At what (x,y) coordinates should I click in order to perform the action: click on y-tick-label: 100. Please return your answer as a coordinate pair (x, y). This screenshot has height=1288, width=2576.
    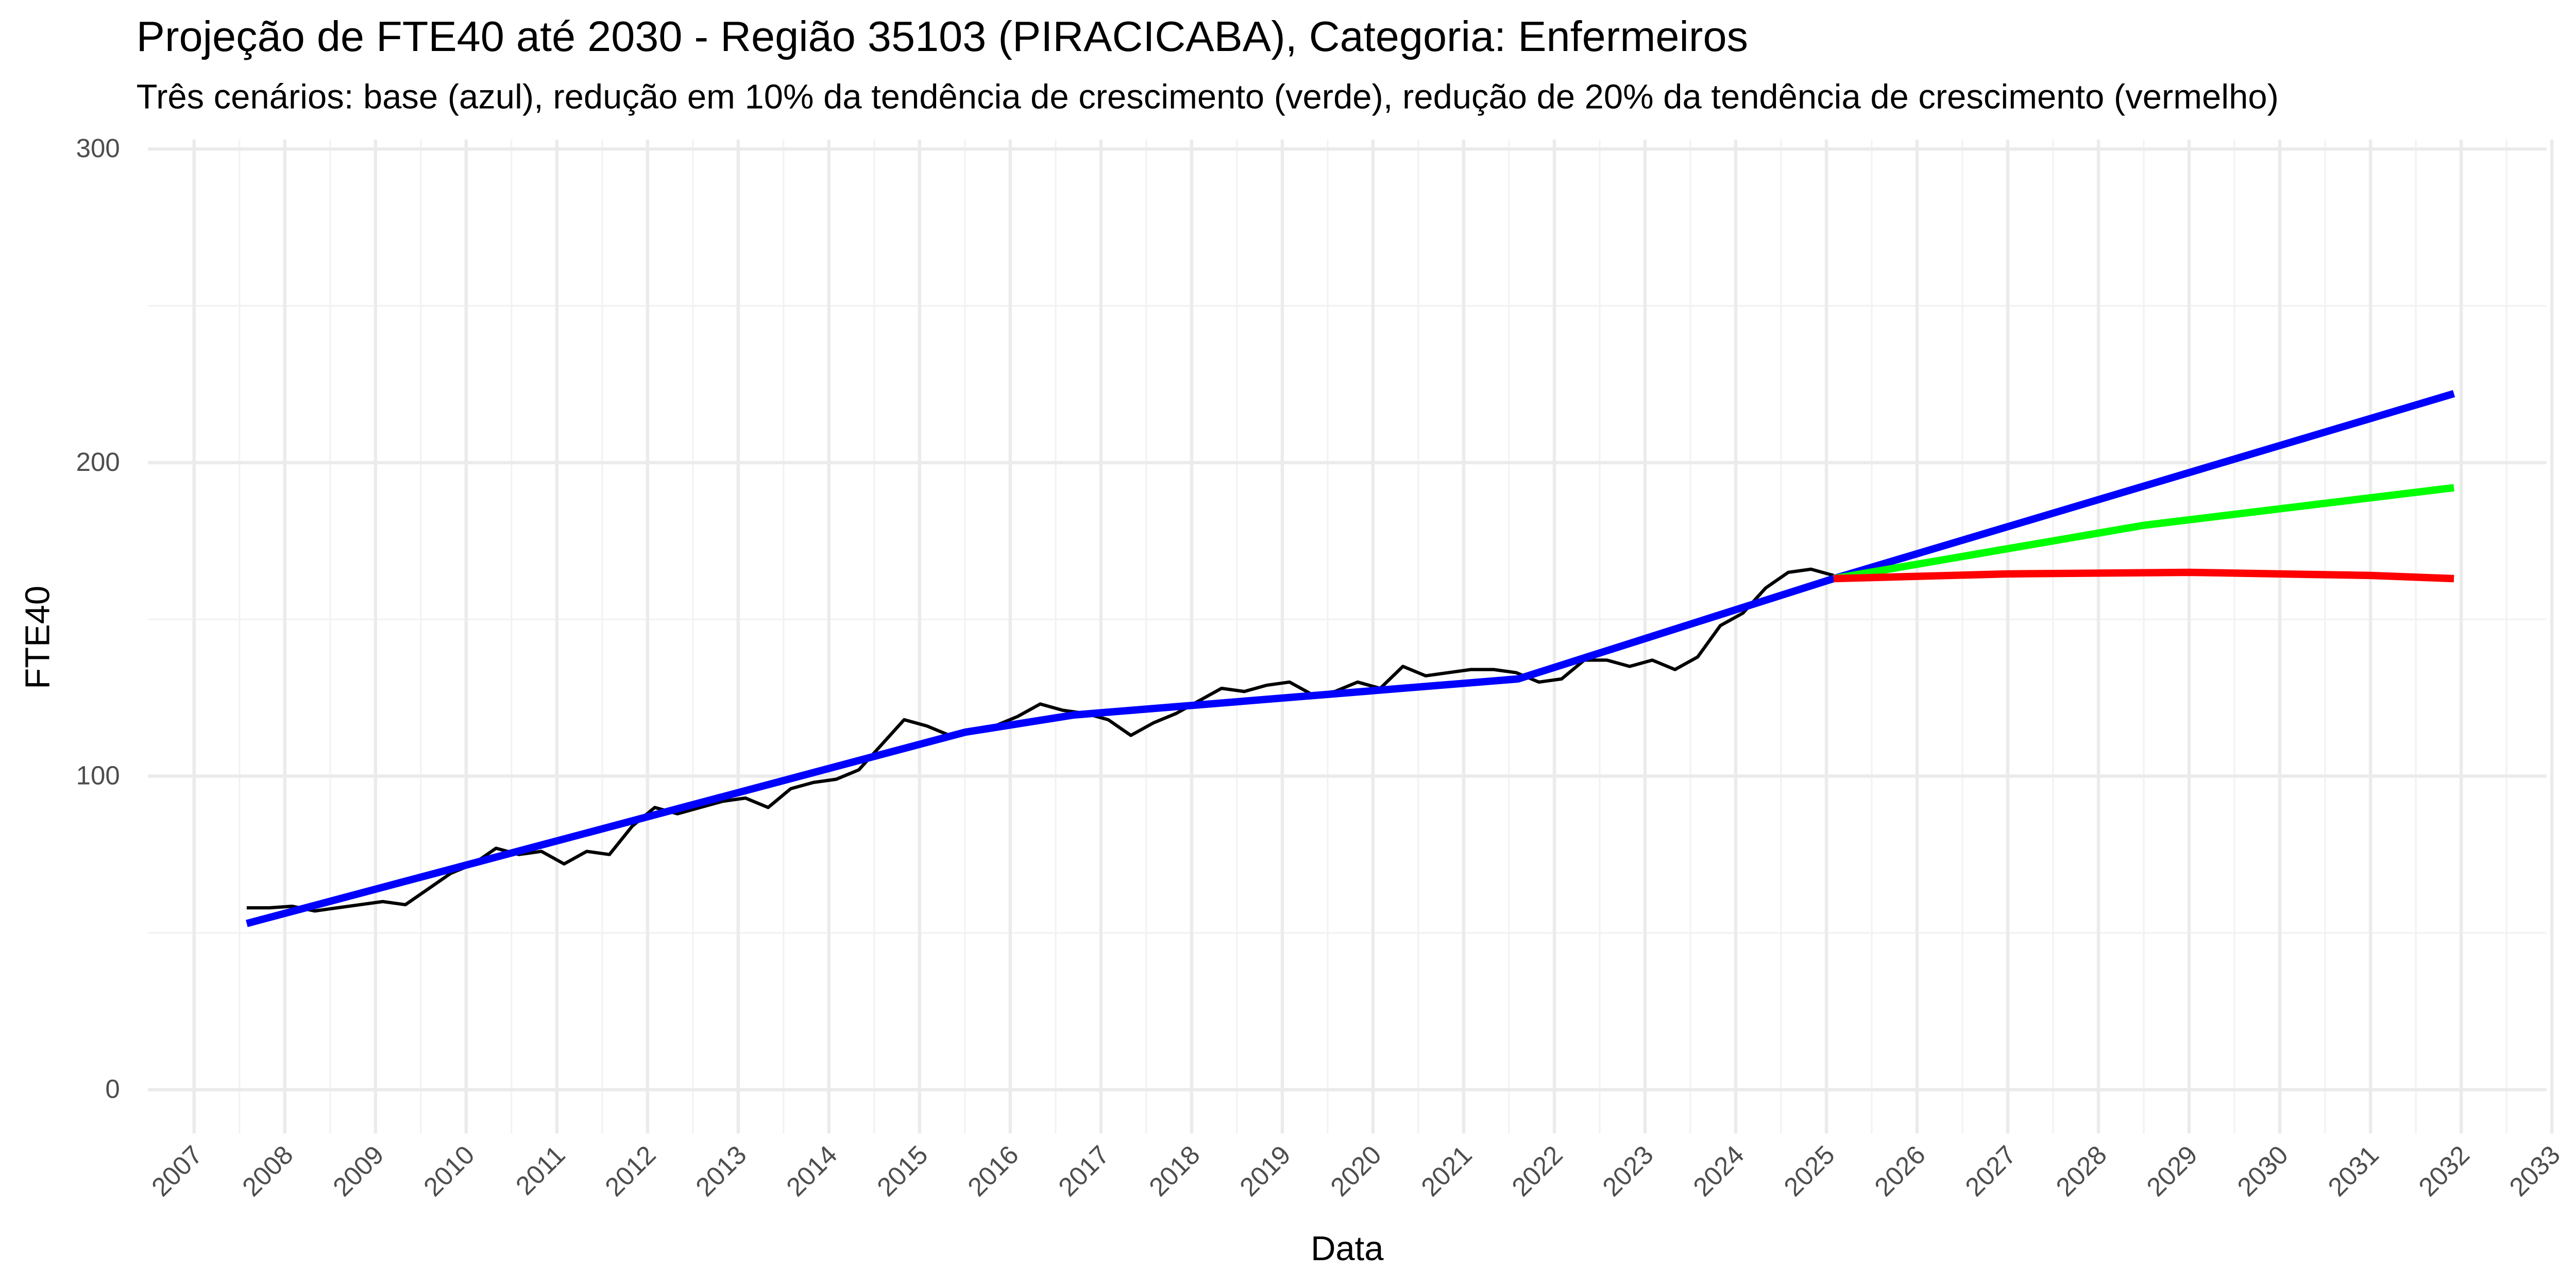
    Looking at the image, I should click on (98, 775).